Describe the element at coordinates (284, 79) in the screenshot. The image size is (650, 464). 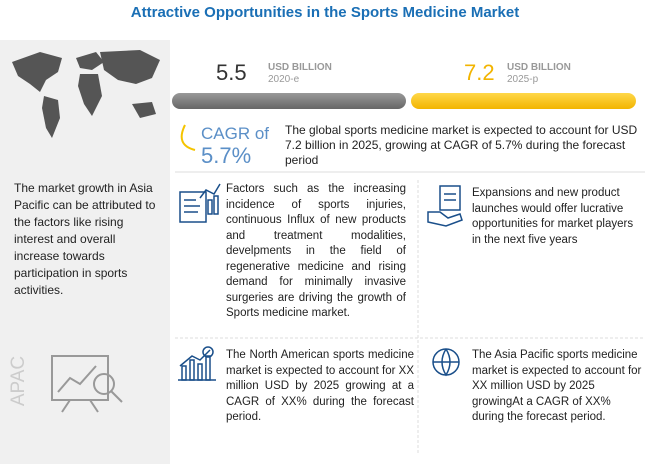
I see `start-year: 2020-e` at that location.